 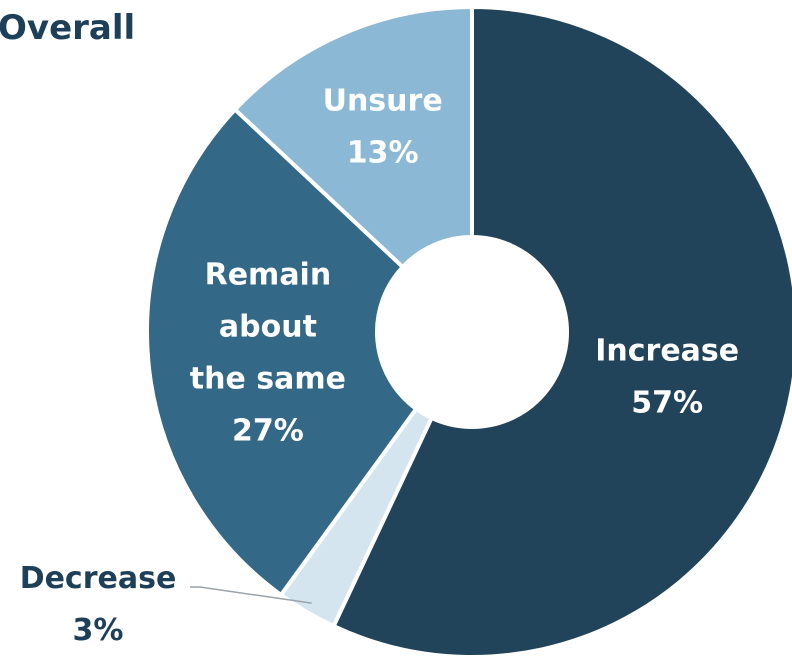 I want to click on chart-title: Overall, so click(x=68, y=28).